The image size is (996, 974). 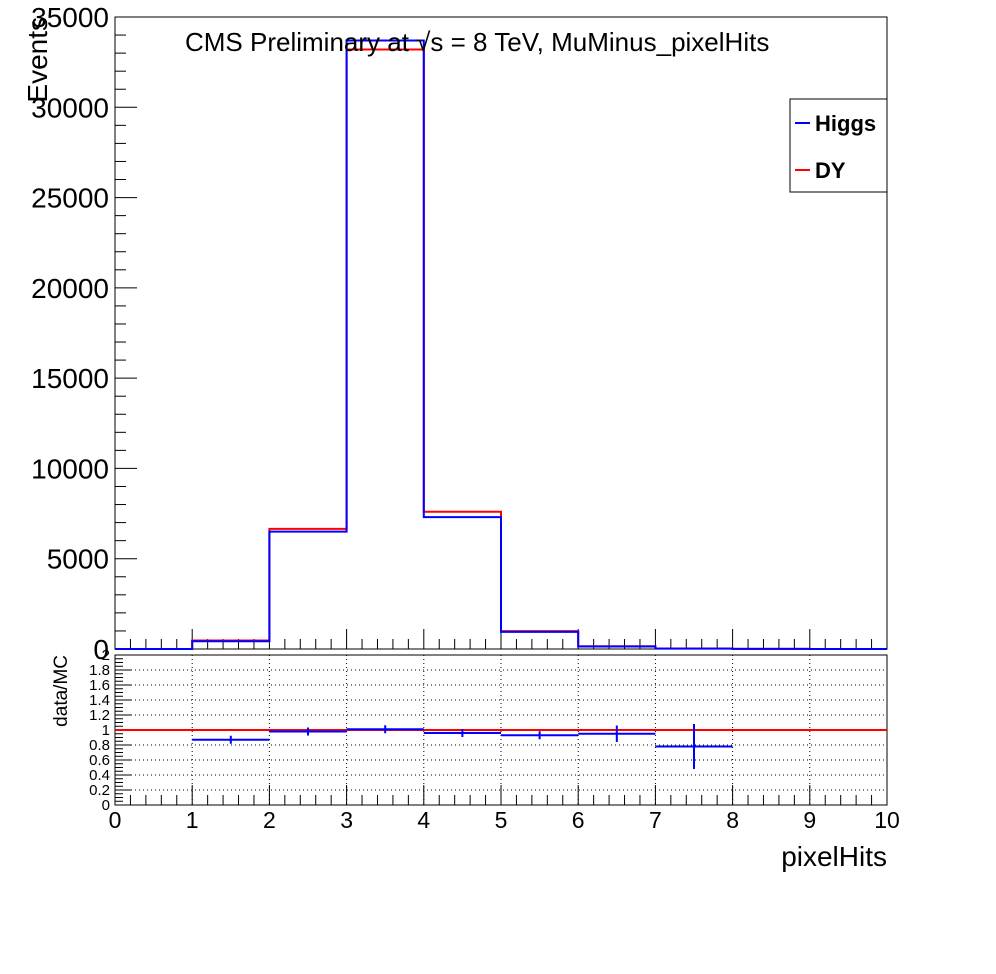 I want to click on ratio-y-ticks: 00.20.40.60.811.21.41.61.82, so click(x=110, y=730).